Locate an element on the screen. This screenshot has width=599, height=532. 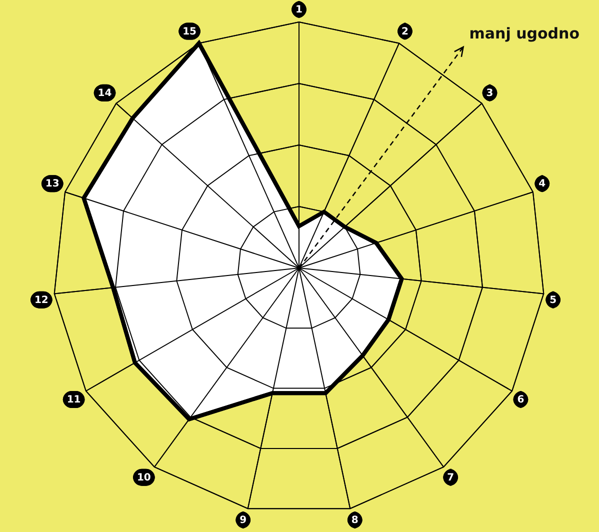
spoke-label: 15 is located at coordinates (189, 32).